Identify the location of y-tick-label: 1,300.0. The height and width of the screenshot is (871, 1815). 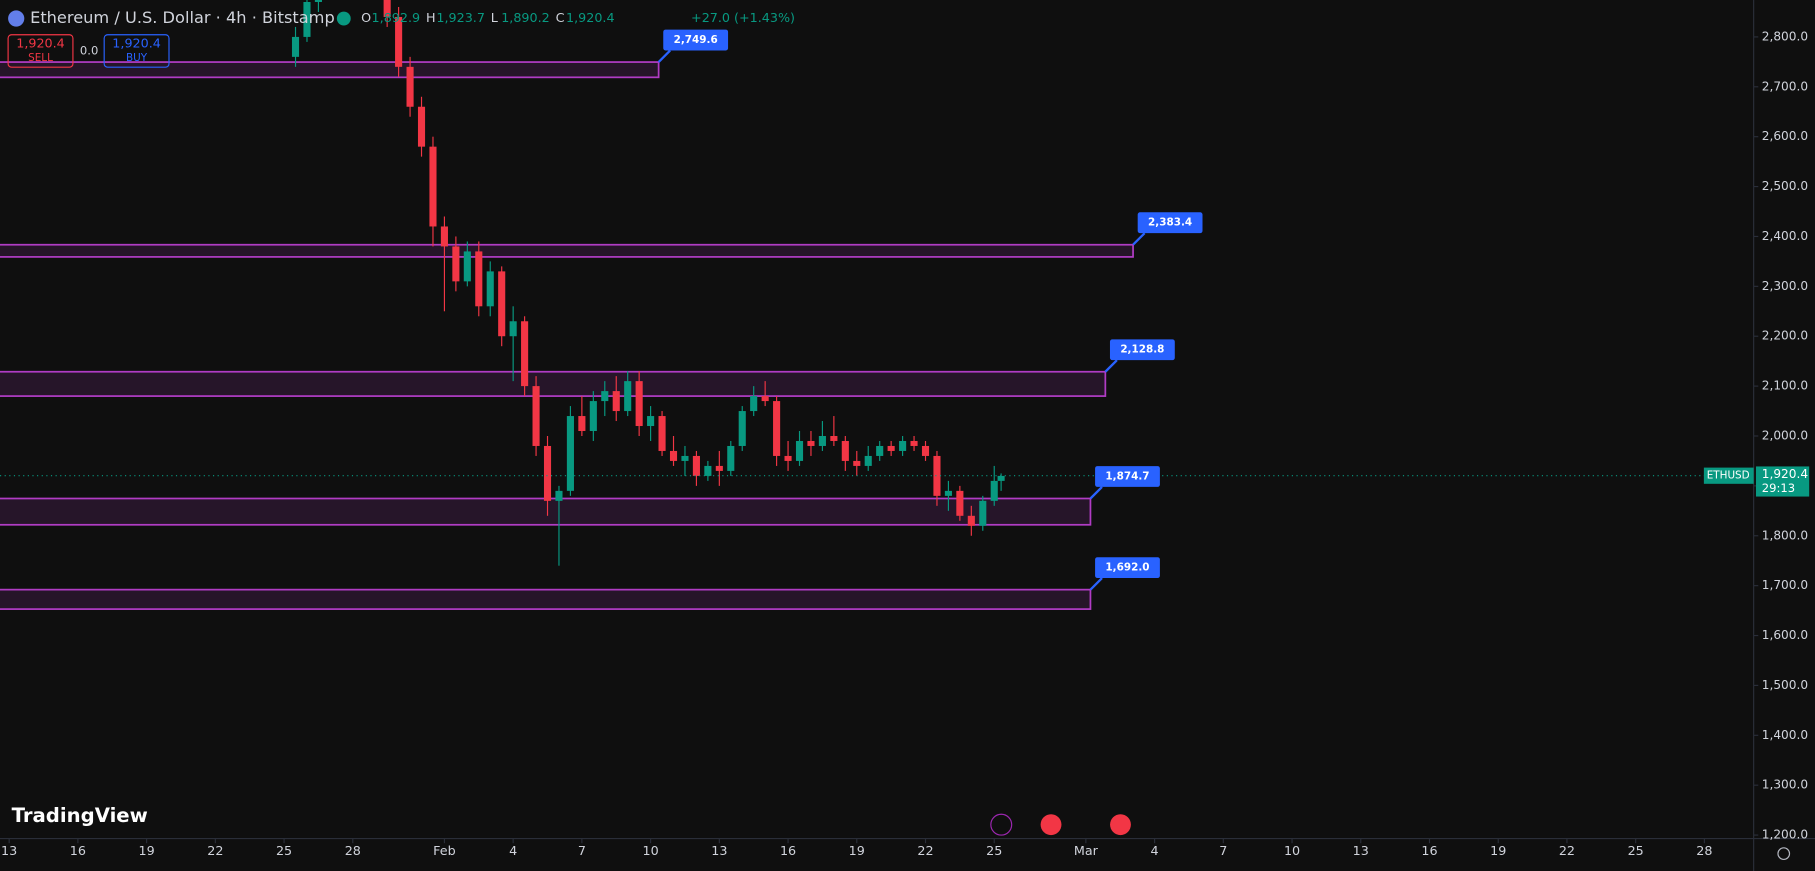
(1785, 785).